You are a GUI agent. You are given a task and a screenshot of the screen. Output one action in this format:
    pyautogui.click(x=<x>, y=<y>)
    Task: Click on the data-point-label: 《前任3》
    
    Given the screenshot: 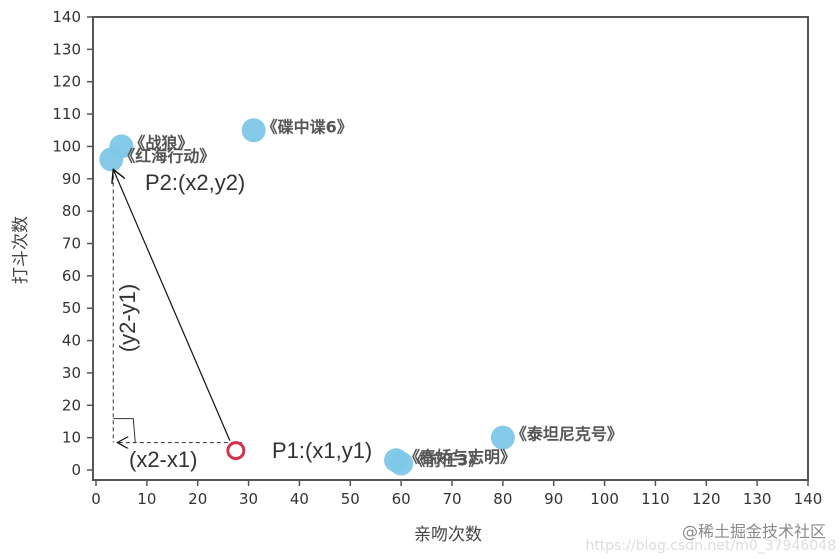 What is the action you would take?
    pyautogui.click(x=446, y=460)
    